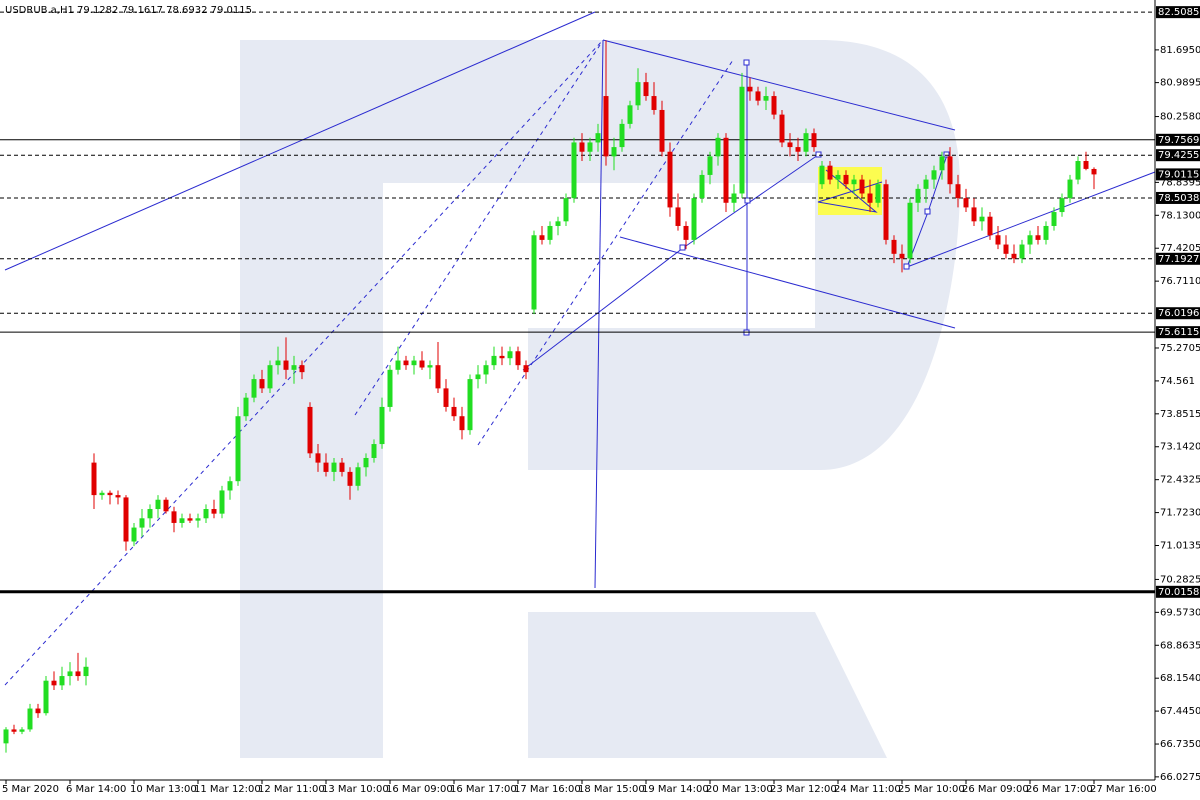  What do you see at coordinates (675, 789) in the screenshot?
I see `x-tick-label: 19 Mar 14:00` at bounding box center [675, 789].